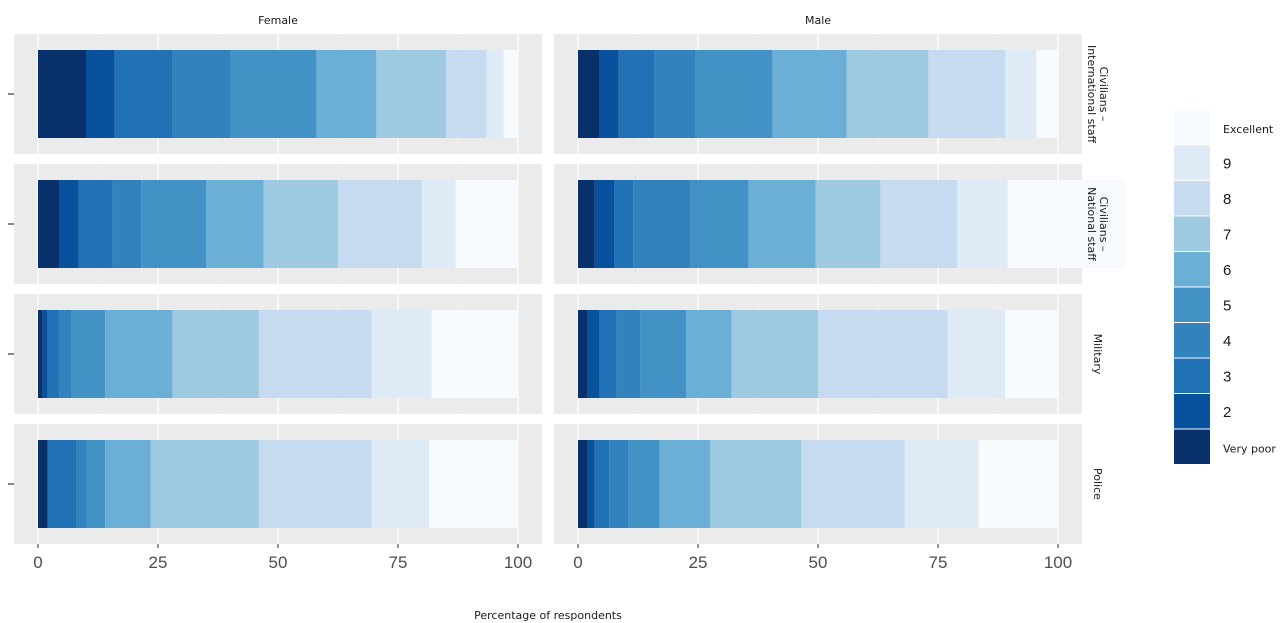  What do you see at coordinates (548, 615) in the screenshot?
I see `x-axis-title: Percentage of respondents` at bounding box center [548, 615].